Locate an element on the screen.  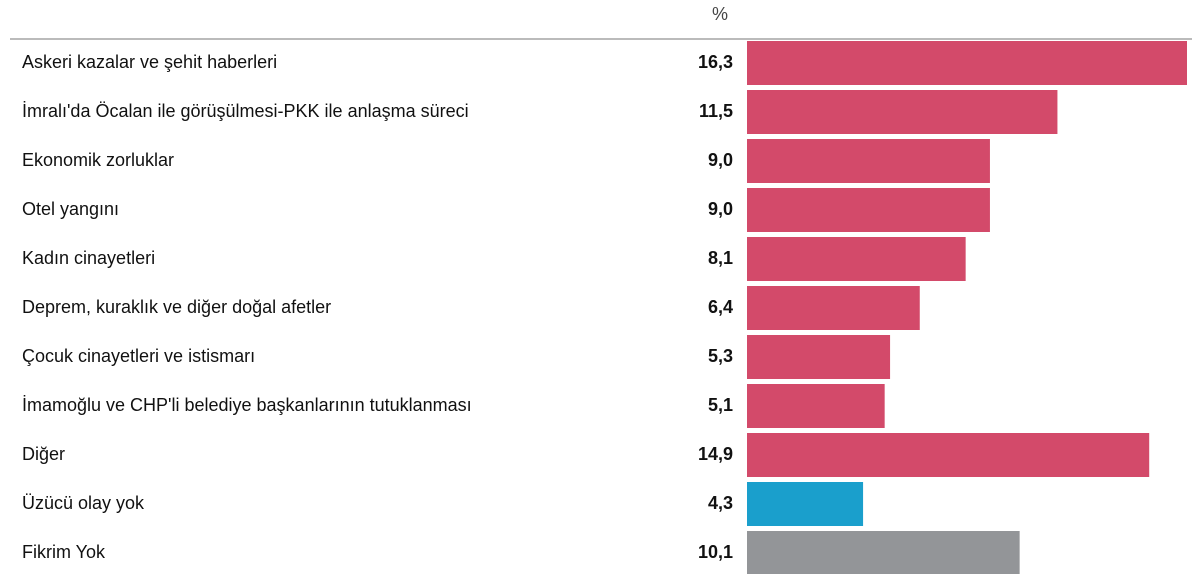
category-label: Deprem, kuraklık ve diğer doğal afetler is located at coordinates (176, 307).